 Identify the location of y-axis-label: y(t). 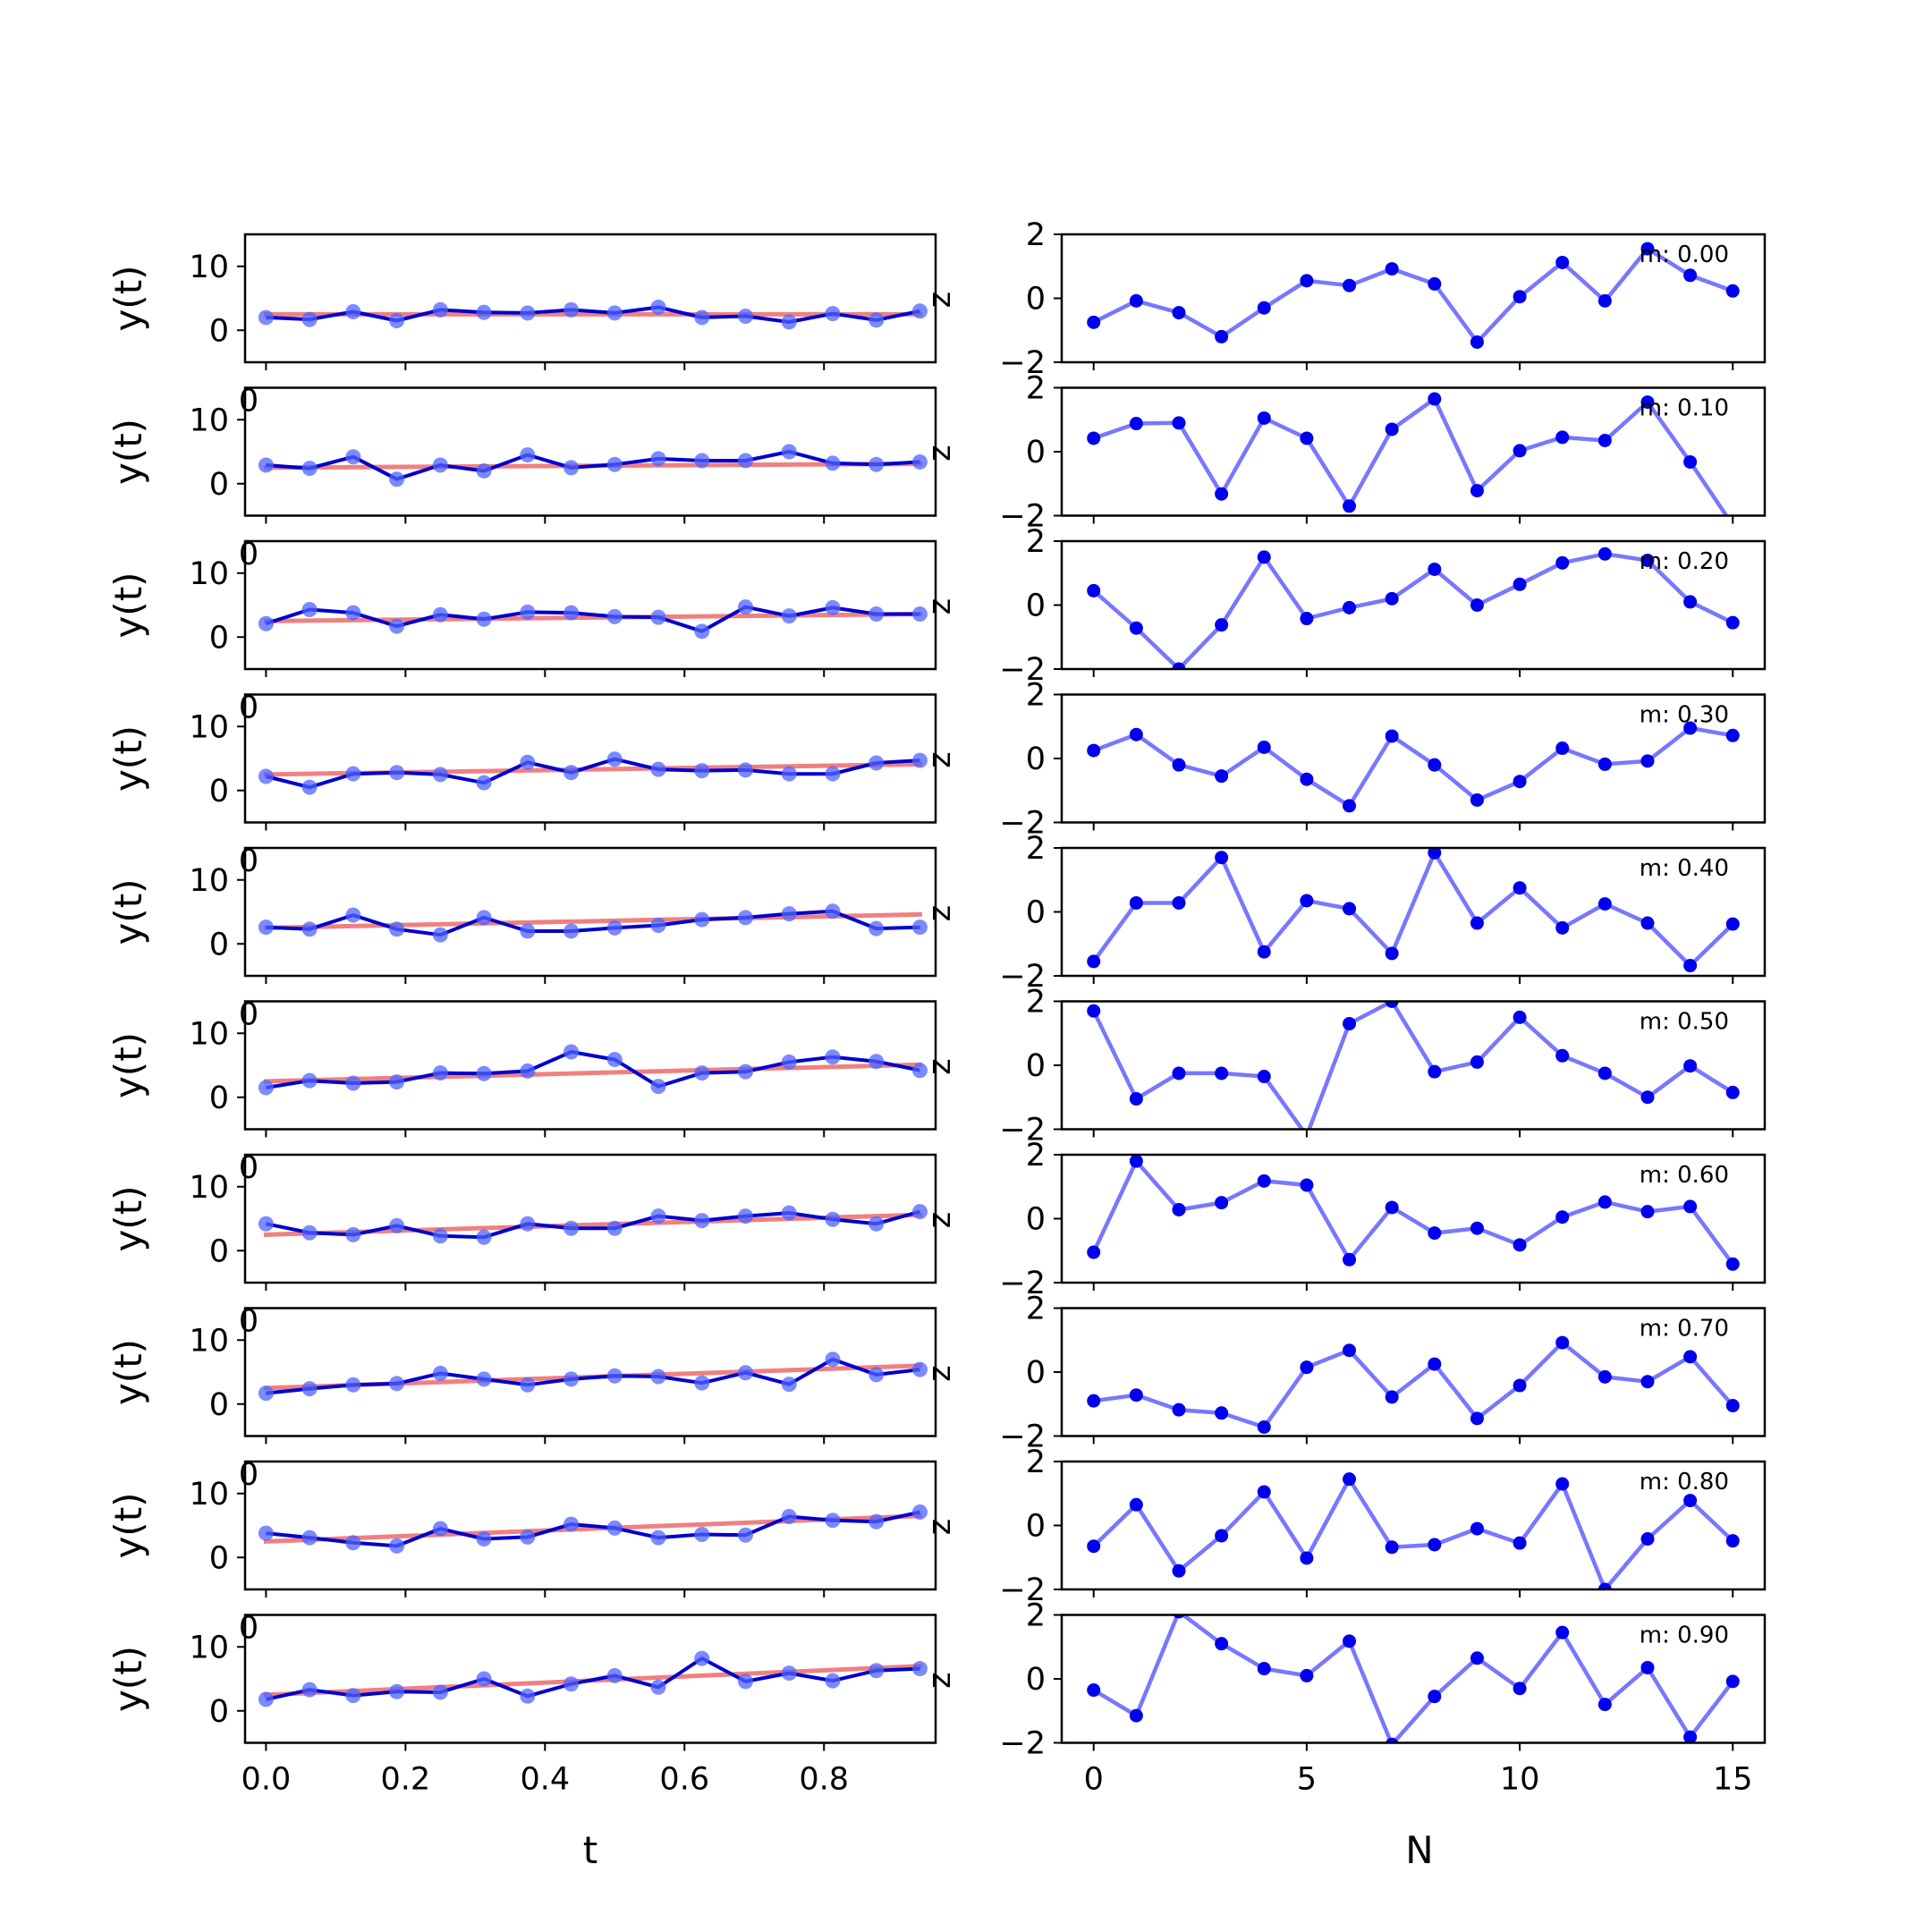
(128, 1679).